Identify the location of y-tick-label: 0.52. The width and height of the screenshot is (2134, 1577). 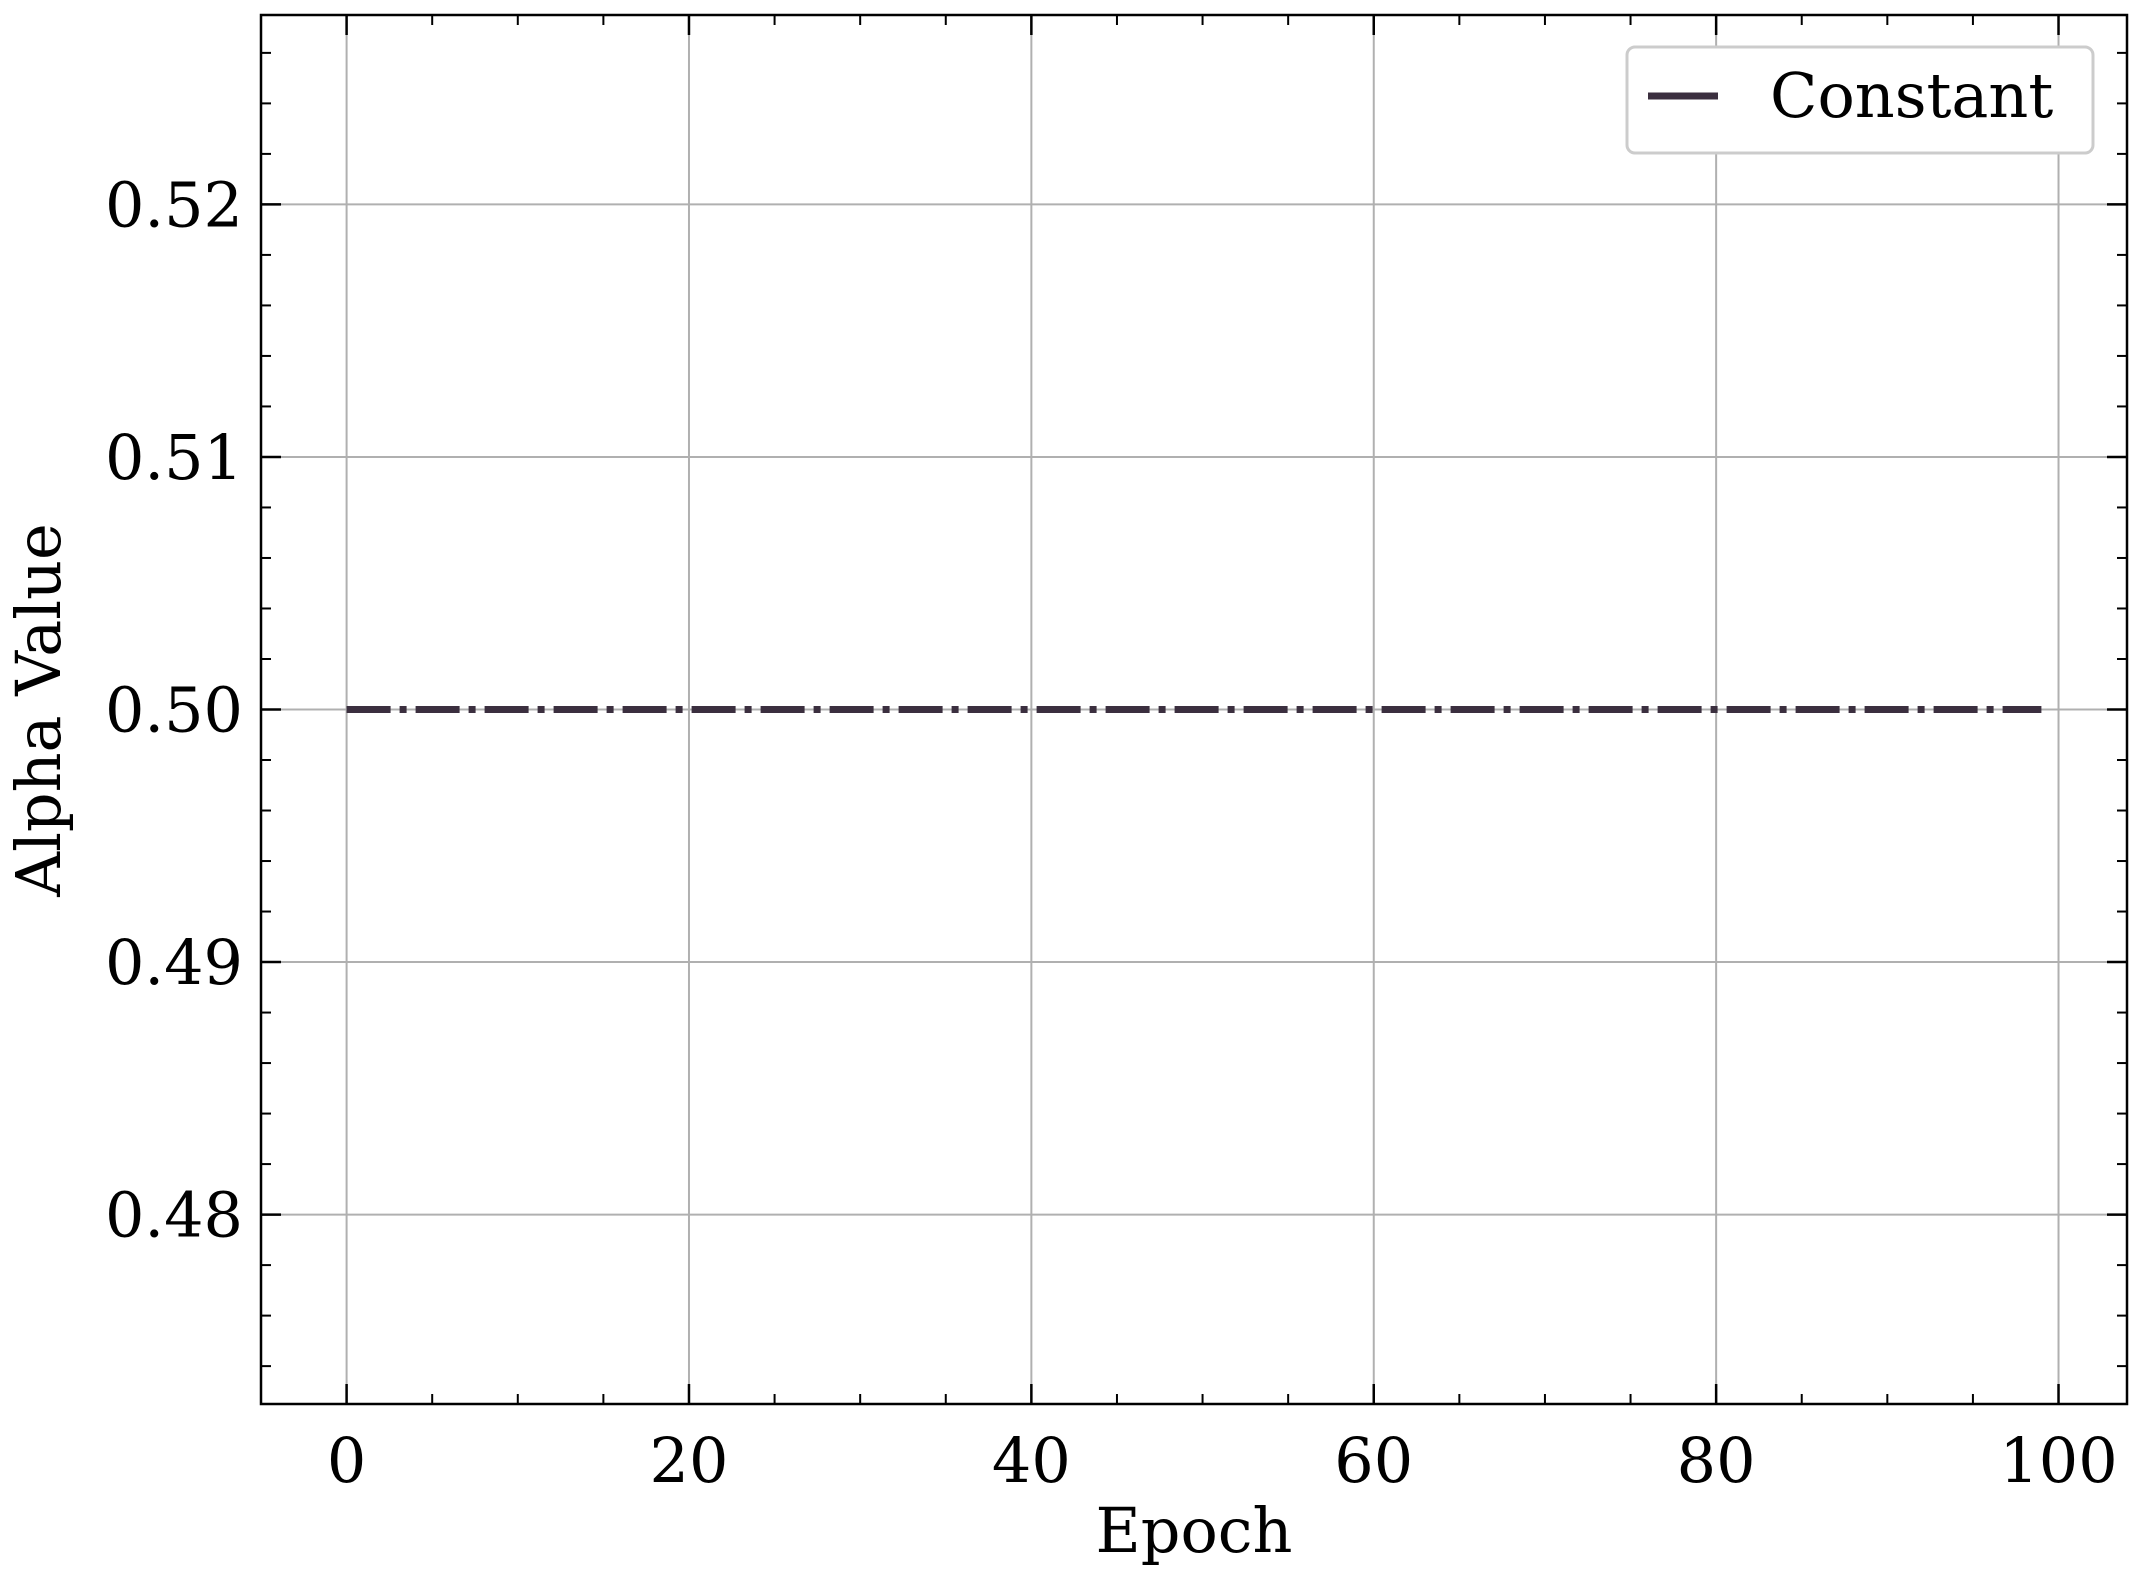
(174, 204).